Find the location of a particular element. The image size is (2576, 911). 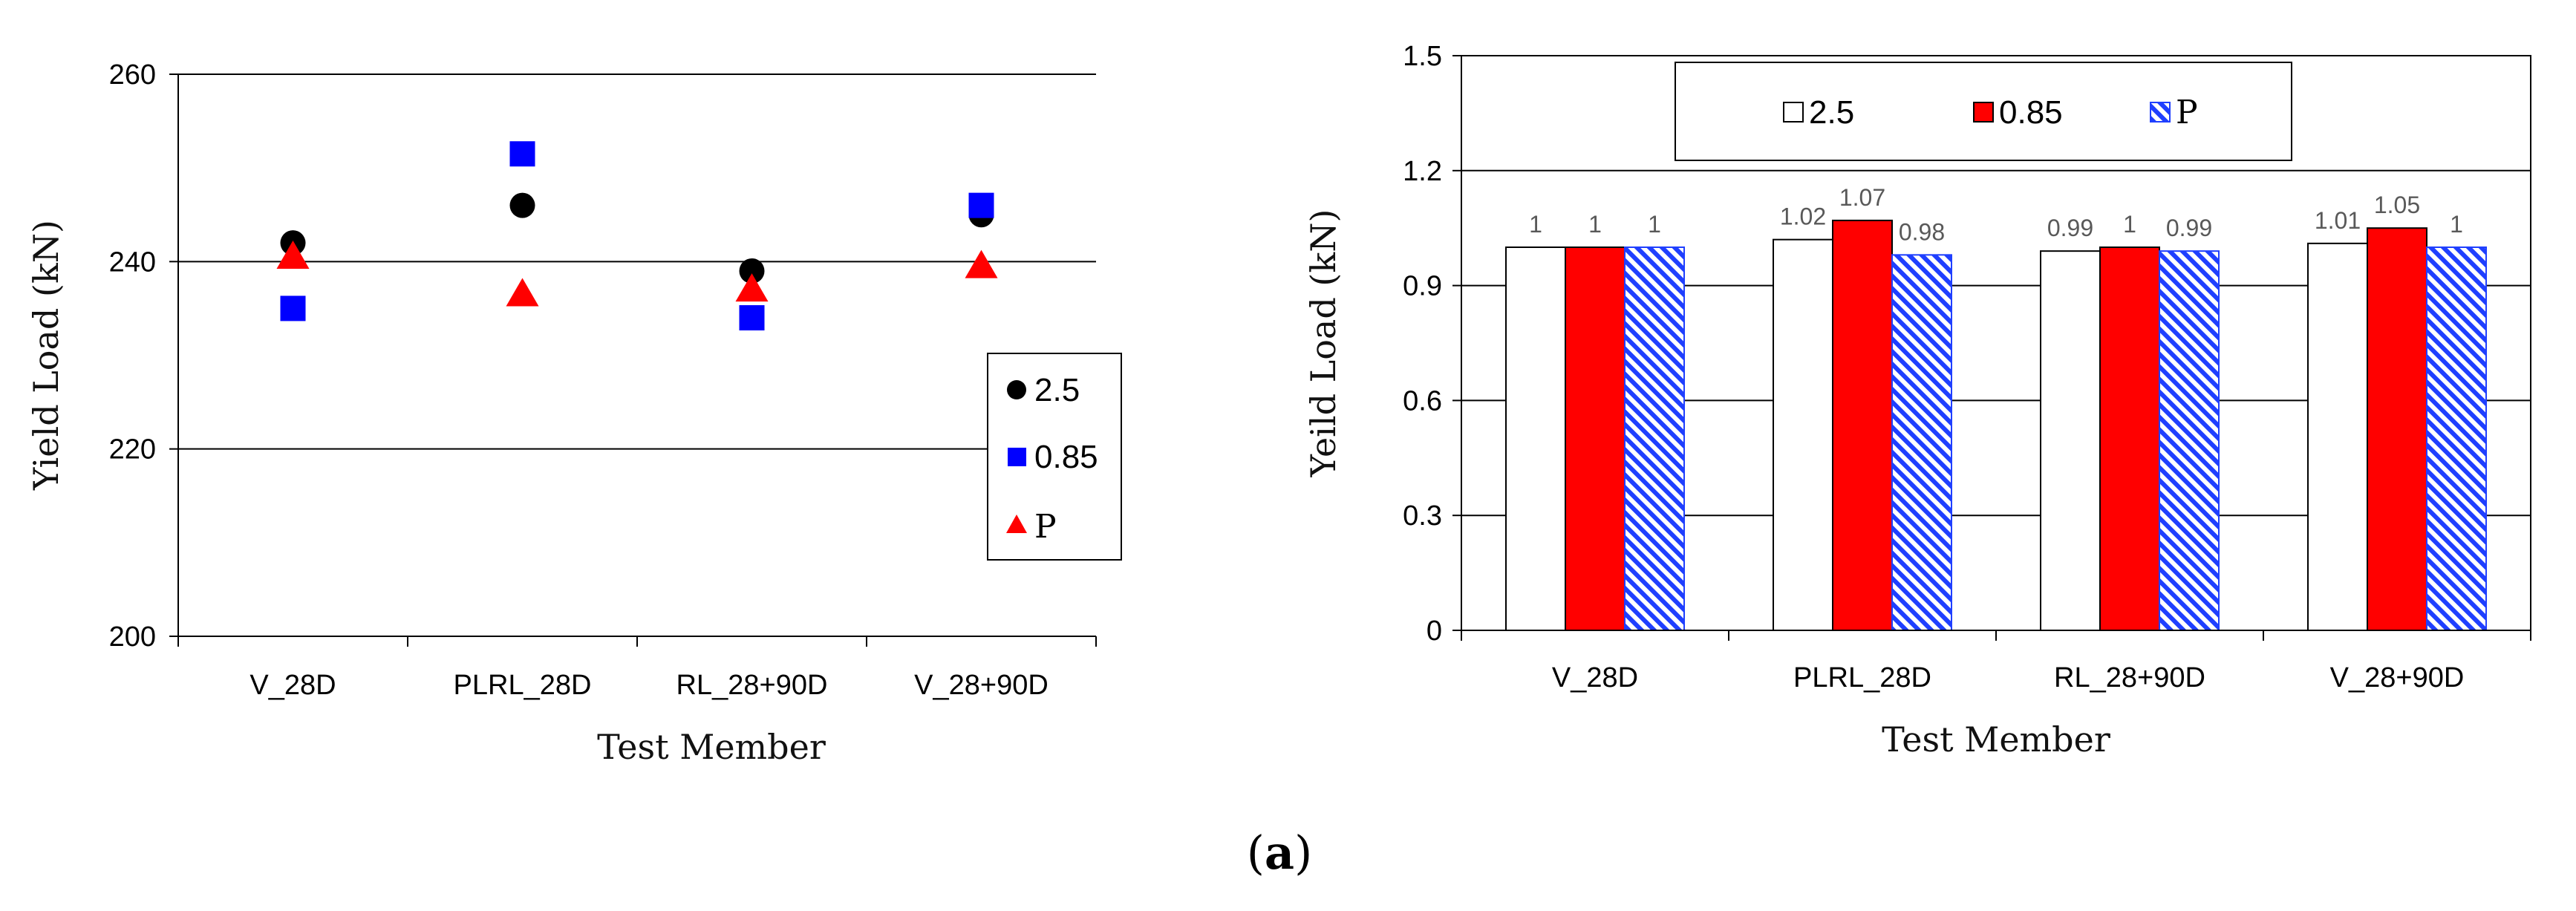

legend-swatch-white is located at coordinates (1793, 112).